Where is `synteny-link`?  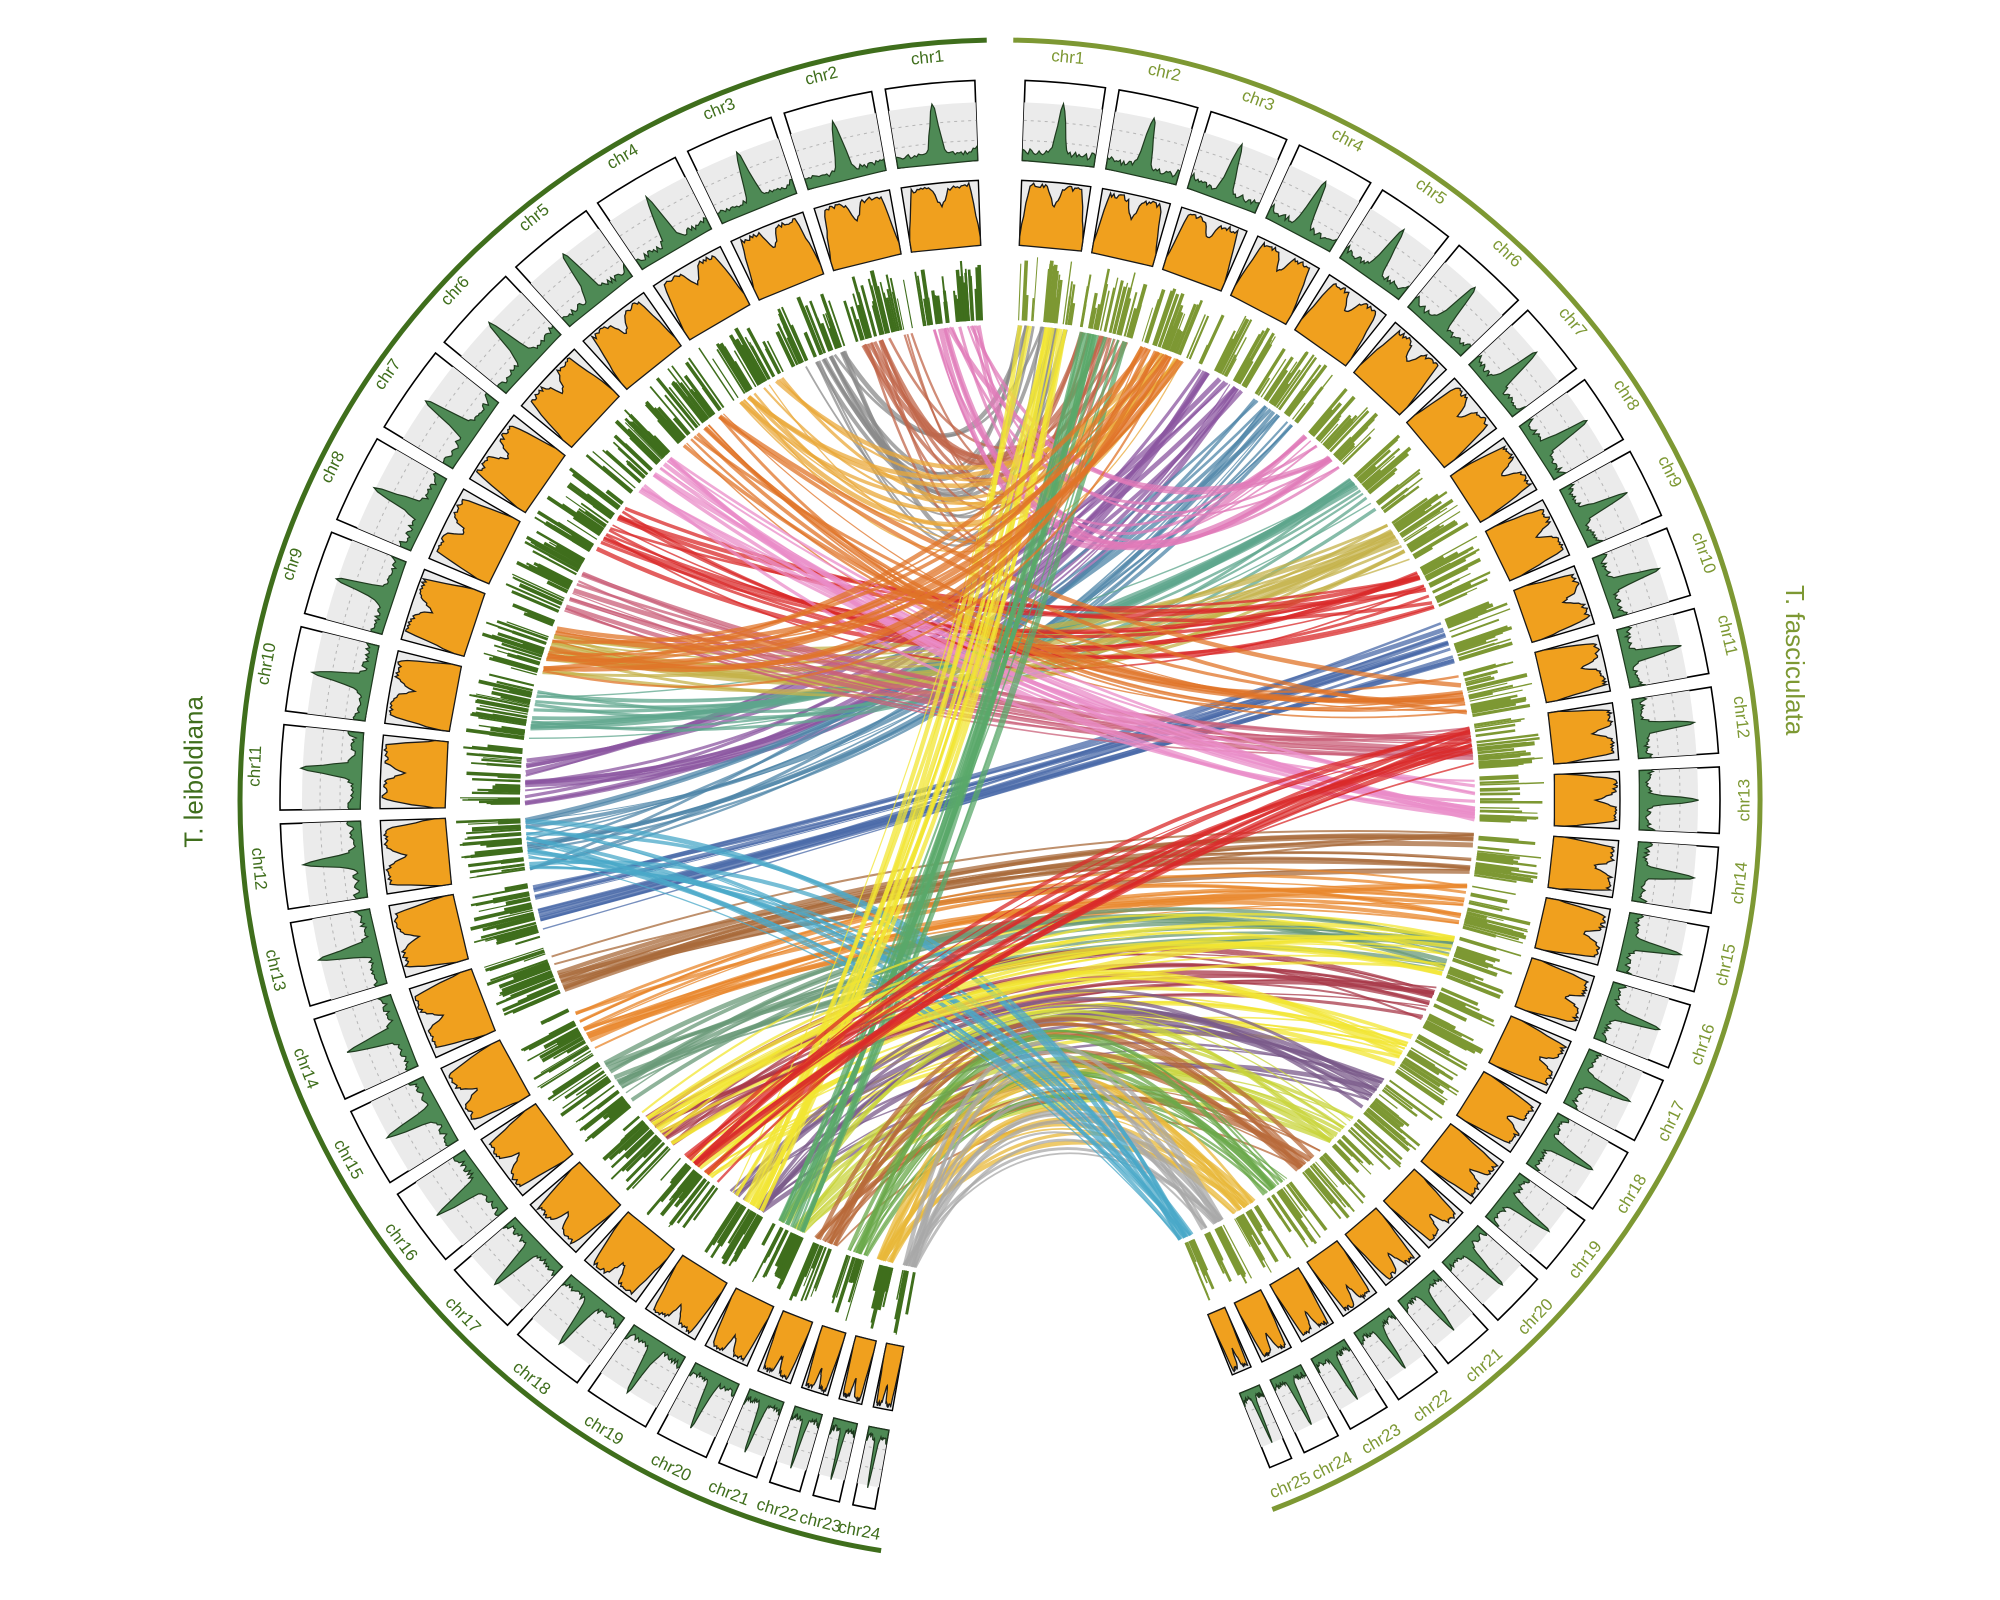
synteny-link is located at coordinates (1079, 954).